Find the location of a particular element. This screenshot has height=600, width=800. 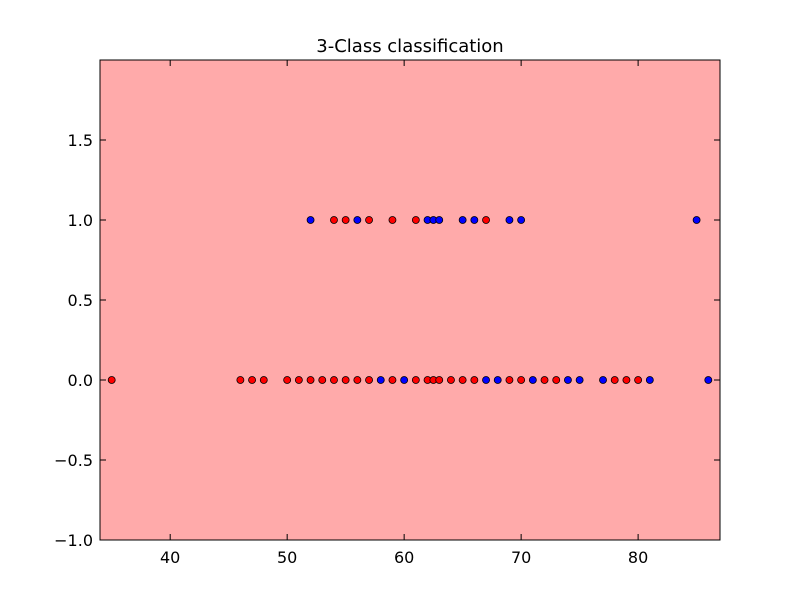

y-tick-label: 1.0 is located at coordinates (80, 220).